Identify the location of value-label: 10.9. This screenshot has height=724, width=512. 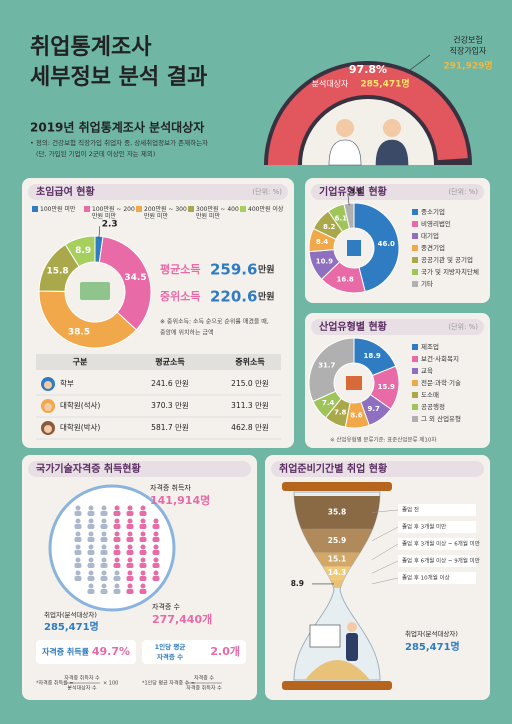
(324, 261).